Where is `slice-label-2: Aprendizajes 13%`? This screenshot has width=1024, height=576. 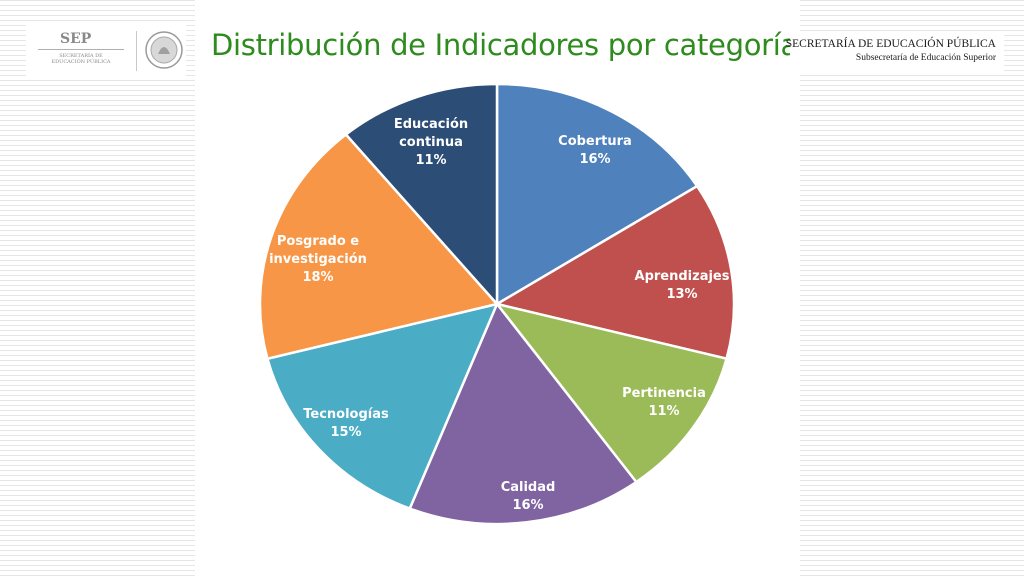 slice-label-2: Aprendizajes 13% is located at coordinates (682, 285).